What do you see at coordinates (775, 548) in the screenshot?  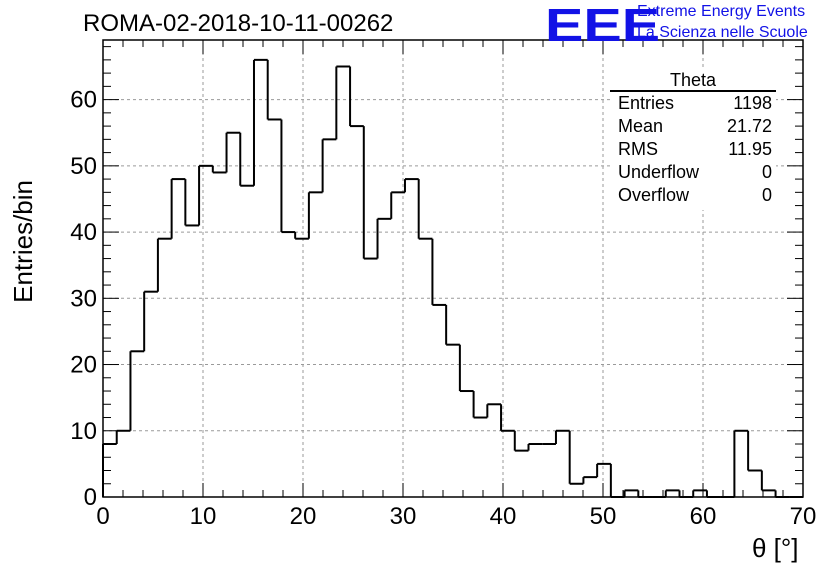 I see `x-axis-label: θ [°]` at bounding box center [775, 548].